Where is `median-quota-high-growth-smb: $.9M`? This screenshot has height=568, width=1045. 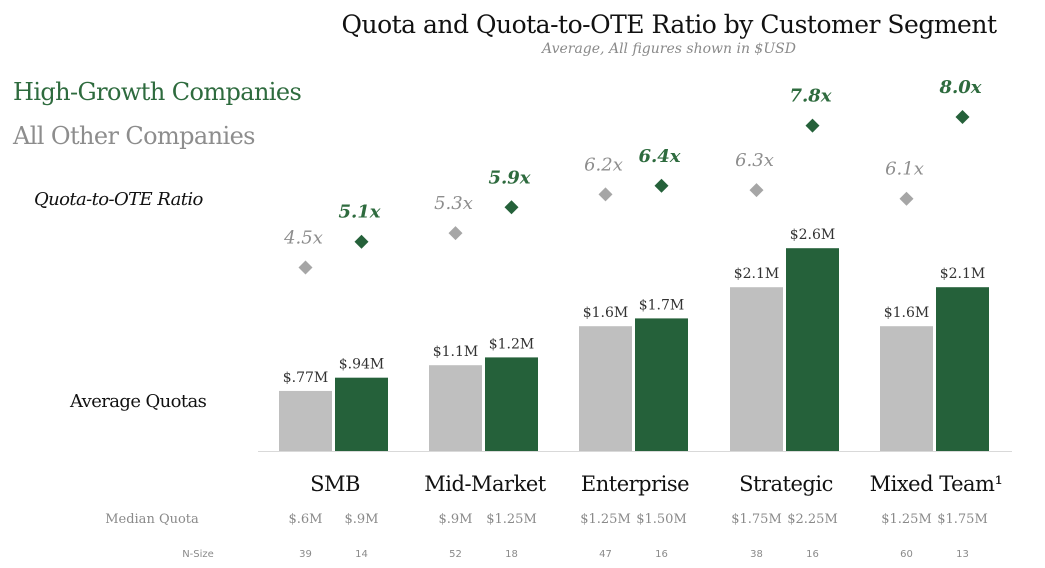 median-quota-high-growth-smb: $.9M is located at coordinates (362, 519).